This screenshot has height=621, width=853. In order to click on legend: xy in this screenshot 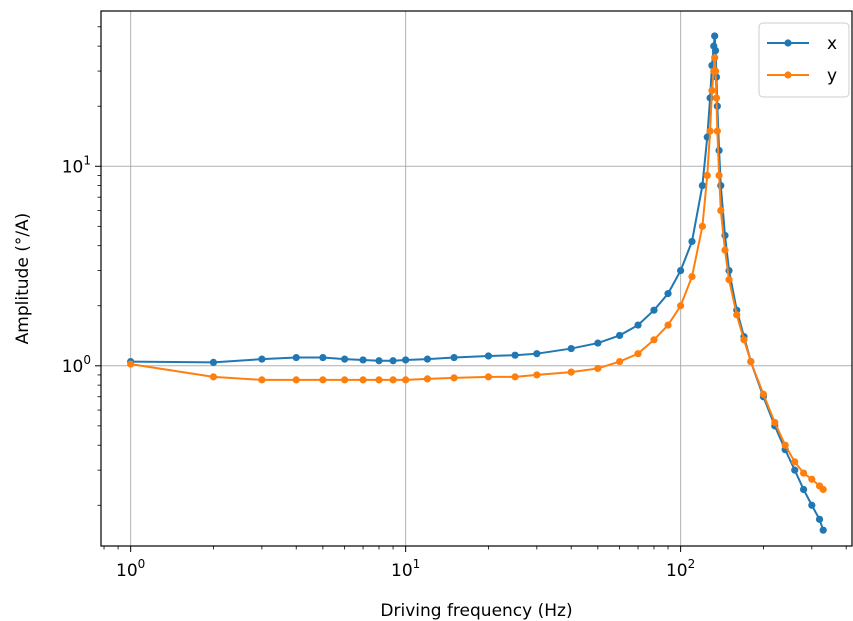, I will do `click(804, 60)`.